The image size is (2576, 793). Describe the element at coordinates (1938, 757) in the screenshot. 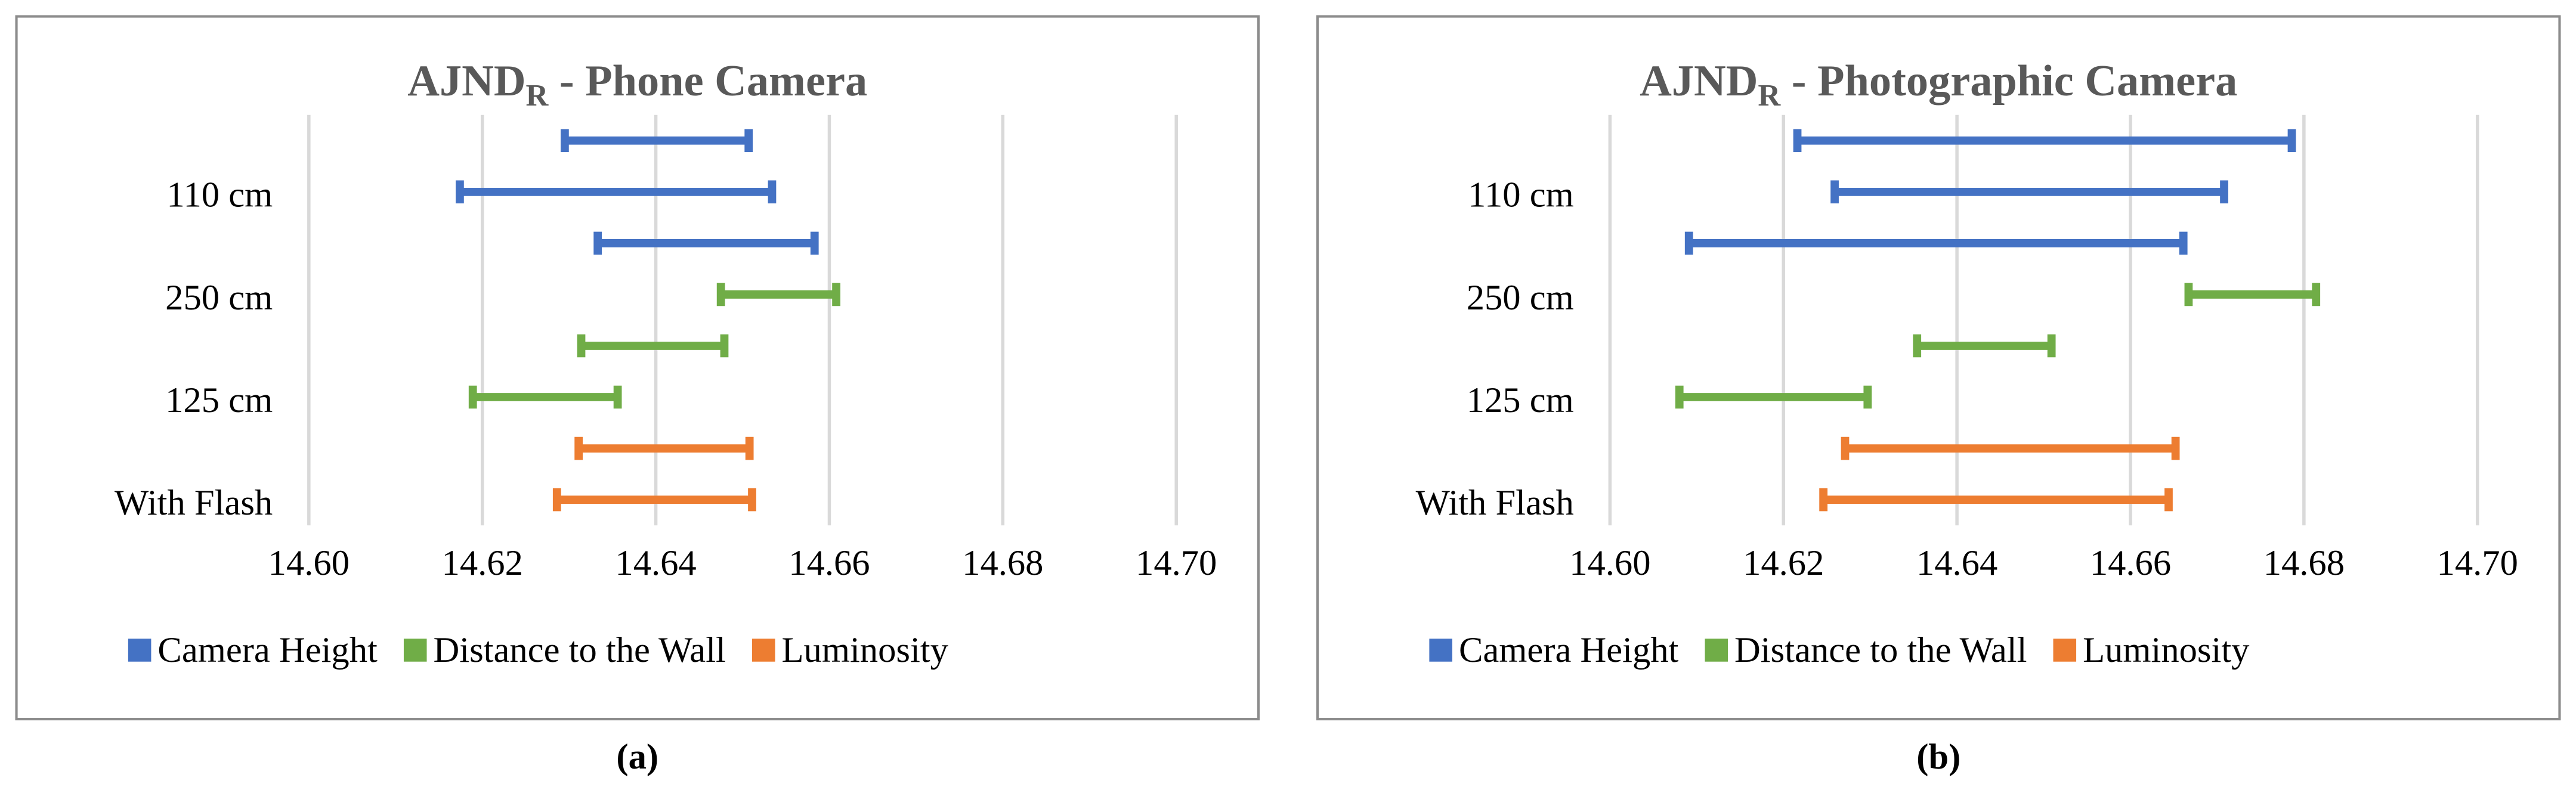

I see `caption: (b)` at that location.